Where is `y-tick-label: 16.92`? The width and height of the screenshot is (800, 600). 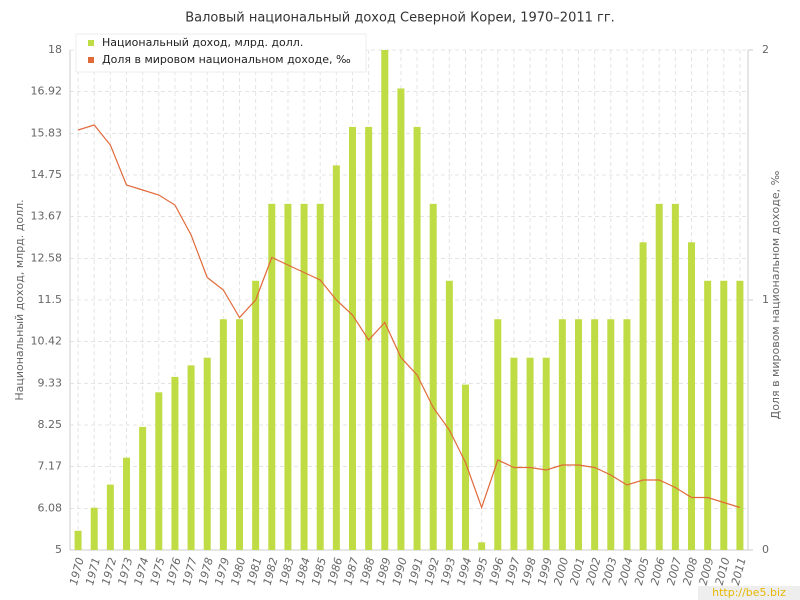
y-tick-label: 16.92 is located at coordinates (47, 91).